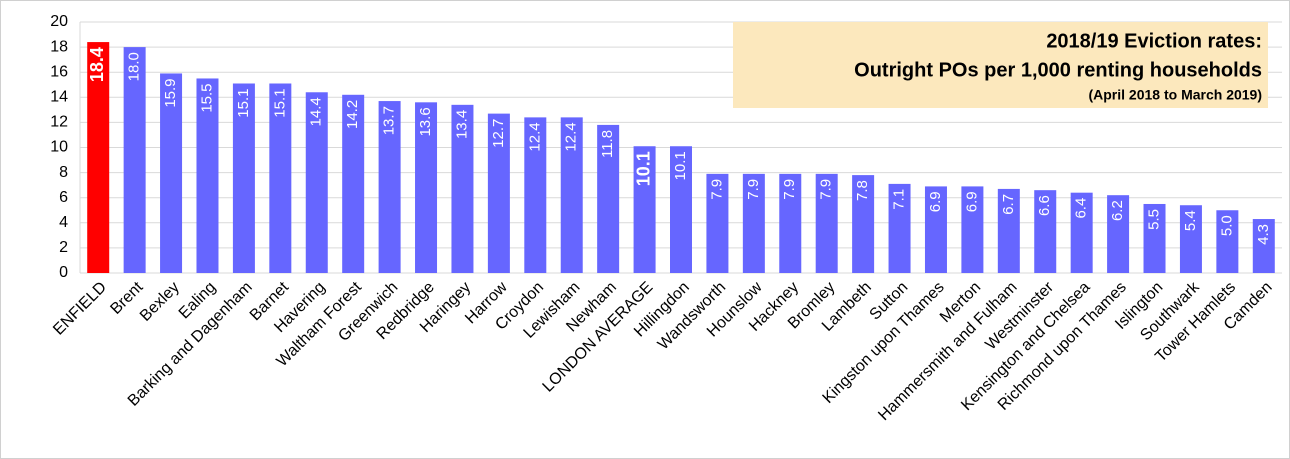 This screenshot has height=459, width=1290. I want to click on value-label: 11.8, so click(607, 144).